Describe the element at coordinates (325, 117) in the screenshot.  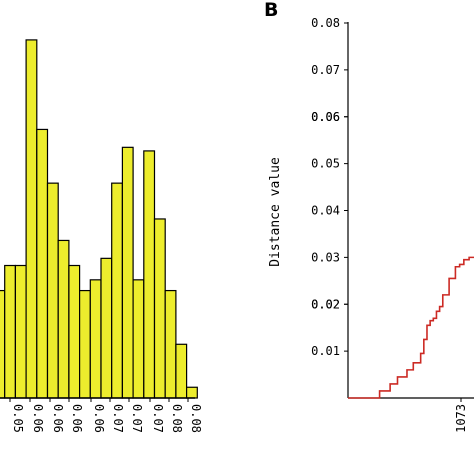
I see `y-tick-label: 0.06` at that location.